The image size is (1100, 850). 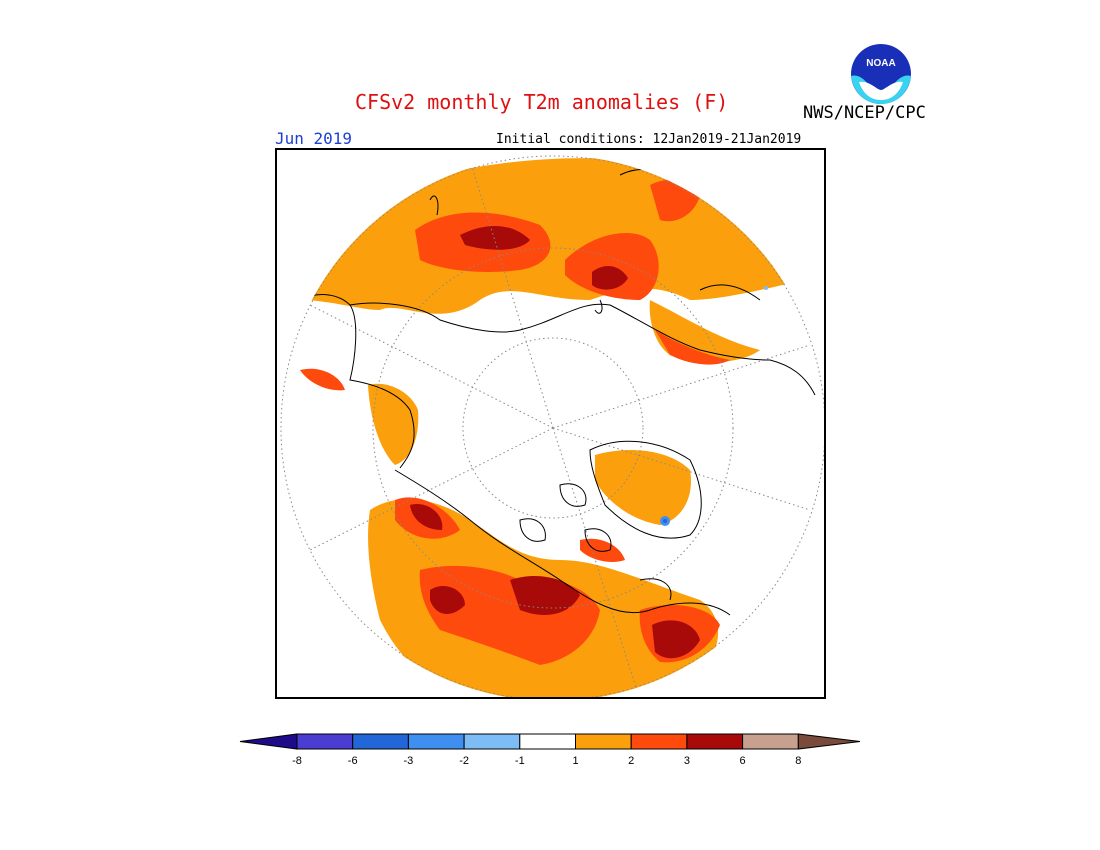 I want to click on noaa-logo: NOAA, so click(x=881, y=74).